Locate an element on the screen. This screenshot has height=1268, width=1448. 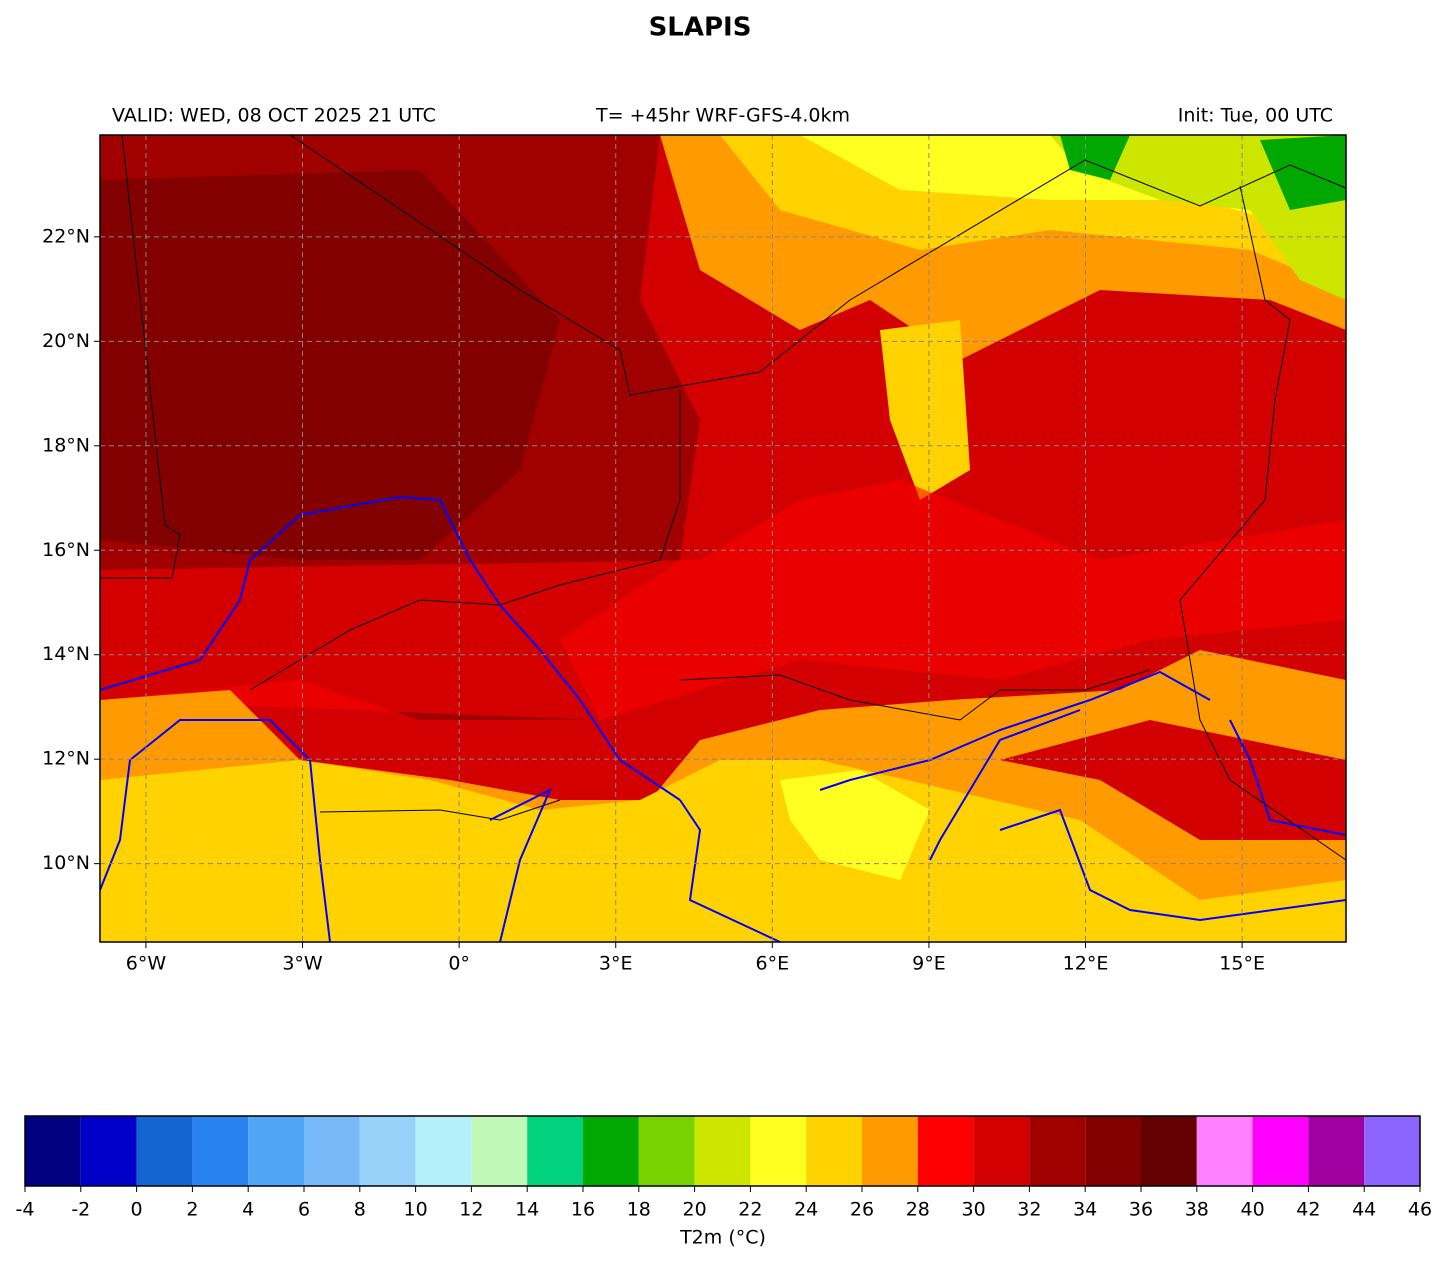
y-tick-label: 16°N is located at coordinates (66, 550).